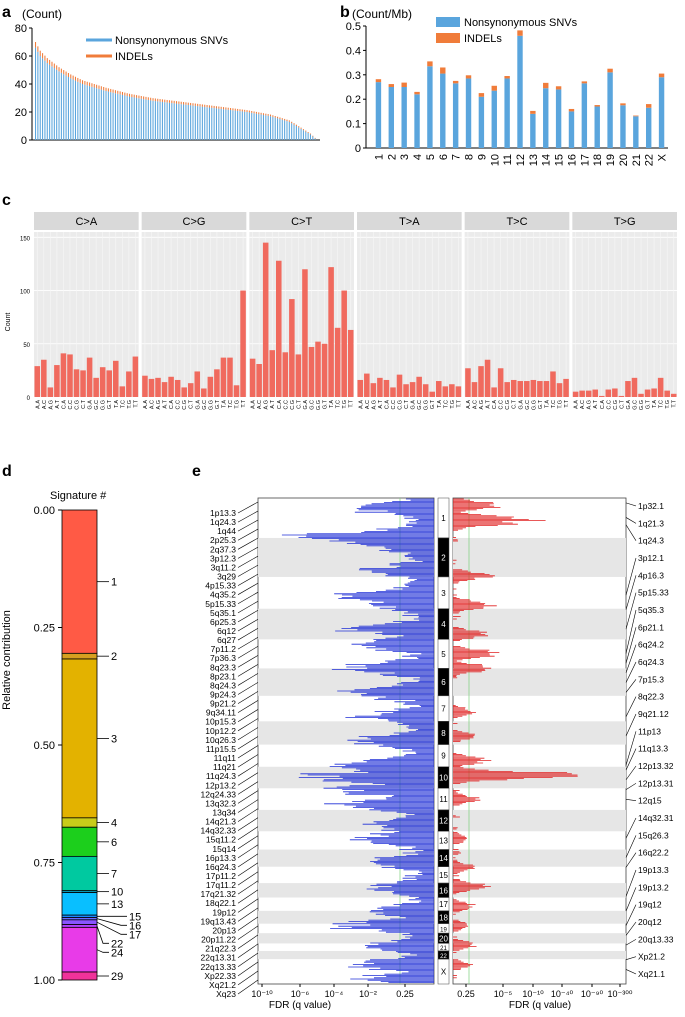  Describe the element at coordinates (656, 939) in the screenshot. I see `amplification-label: 20q13.33` at that location.